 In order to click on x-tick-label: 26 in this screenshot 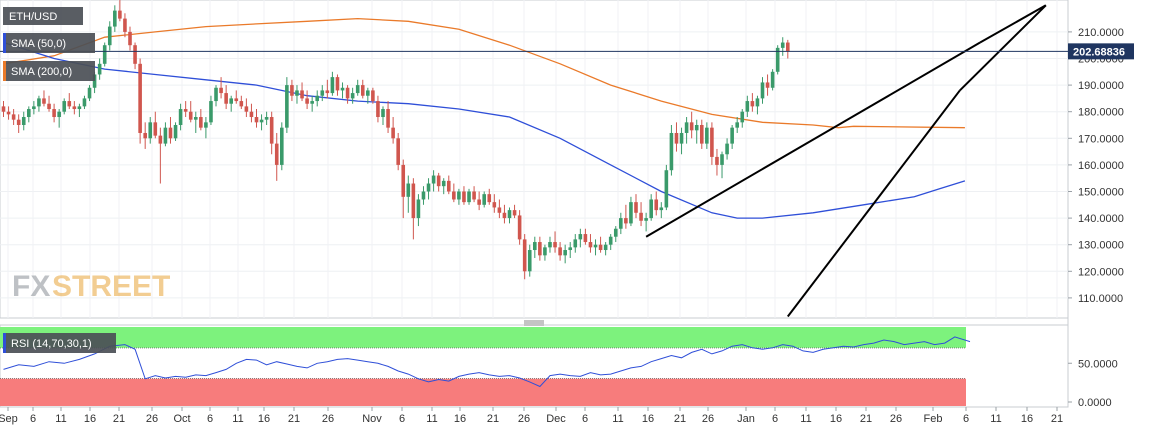, I will do `click(524, 419)`.